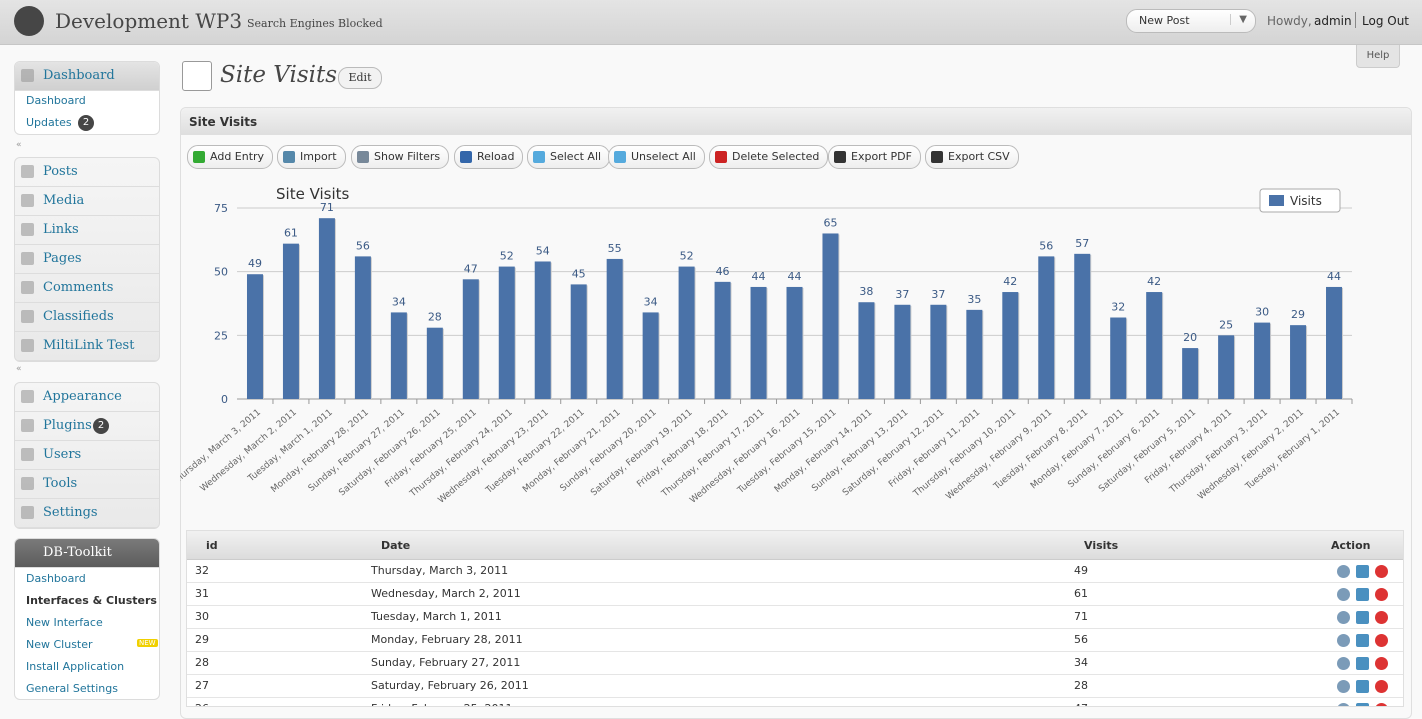 This screenshot has height=719, width=1422. What do you see at coordinates (881, 156) in the screenshot?
I see `button-label: Export PDF` at bounding box center [881, 156].